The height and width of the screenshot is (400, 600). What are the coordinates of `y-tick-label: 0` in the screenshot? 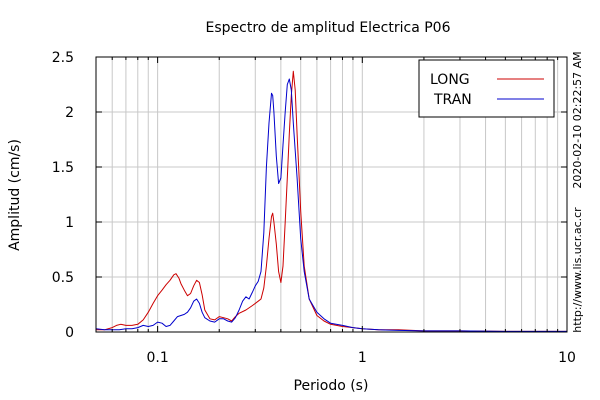 It's located at (69, 333).